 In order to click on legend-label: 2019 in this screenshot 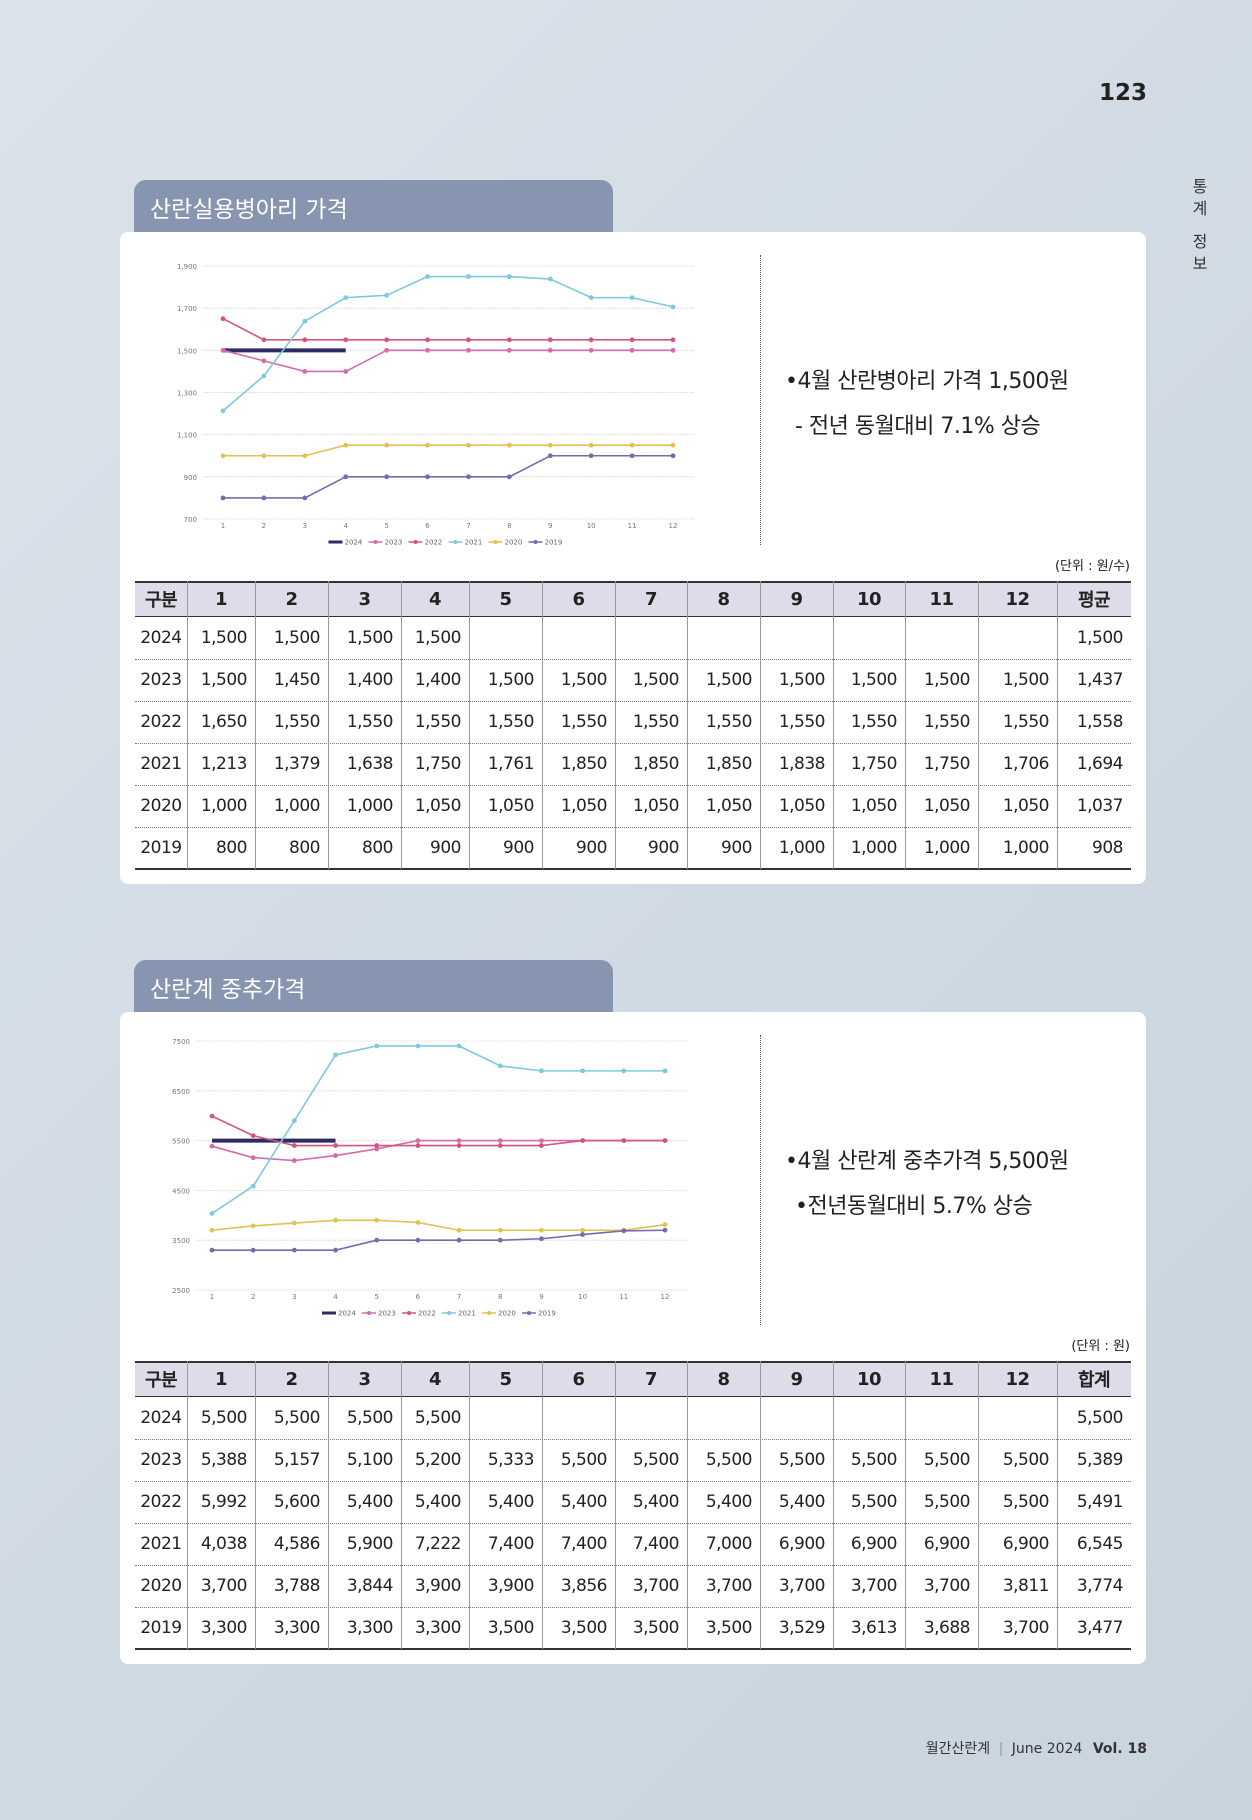, I will do `click(554, 543)`.